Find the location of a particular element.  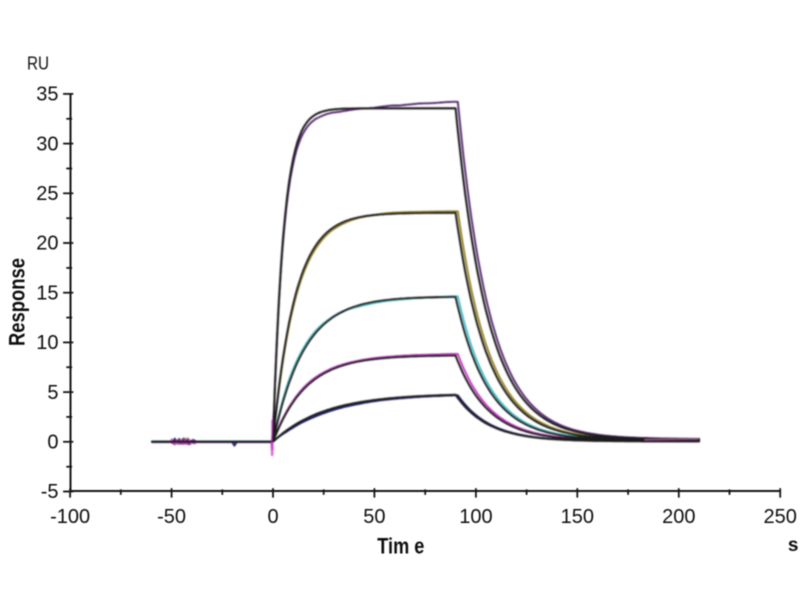

svg-text: 35 is located at coordinates (47, 95).